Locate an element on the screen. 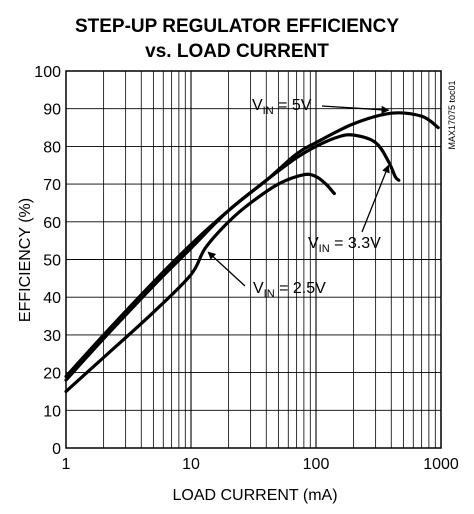 The image size is (474, 514). y-tick-label: 50 is located at coordinates (52, 261).